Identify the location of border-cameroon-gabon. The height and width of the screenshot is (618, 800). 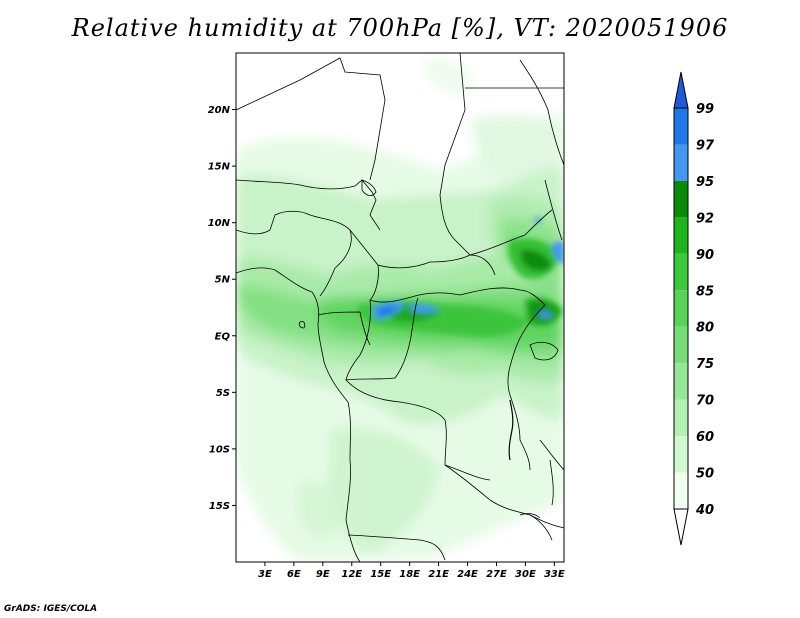
(344, 328).